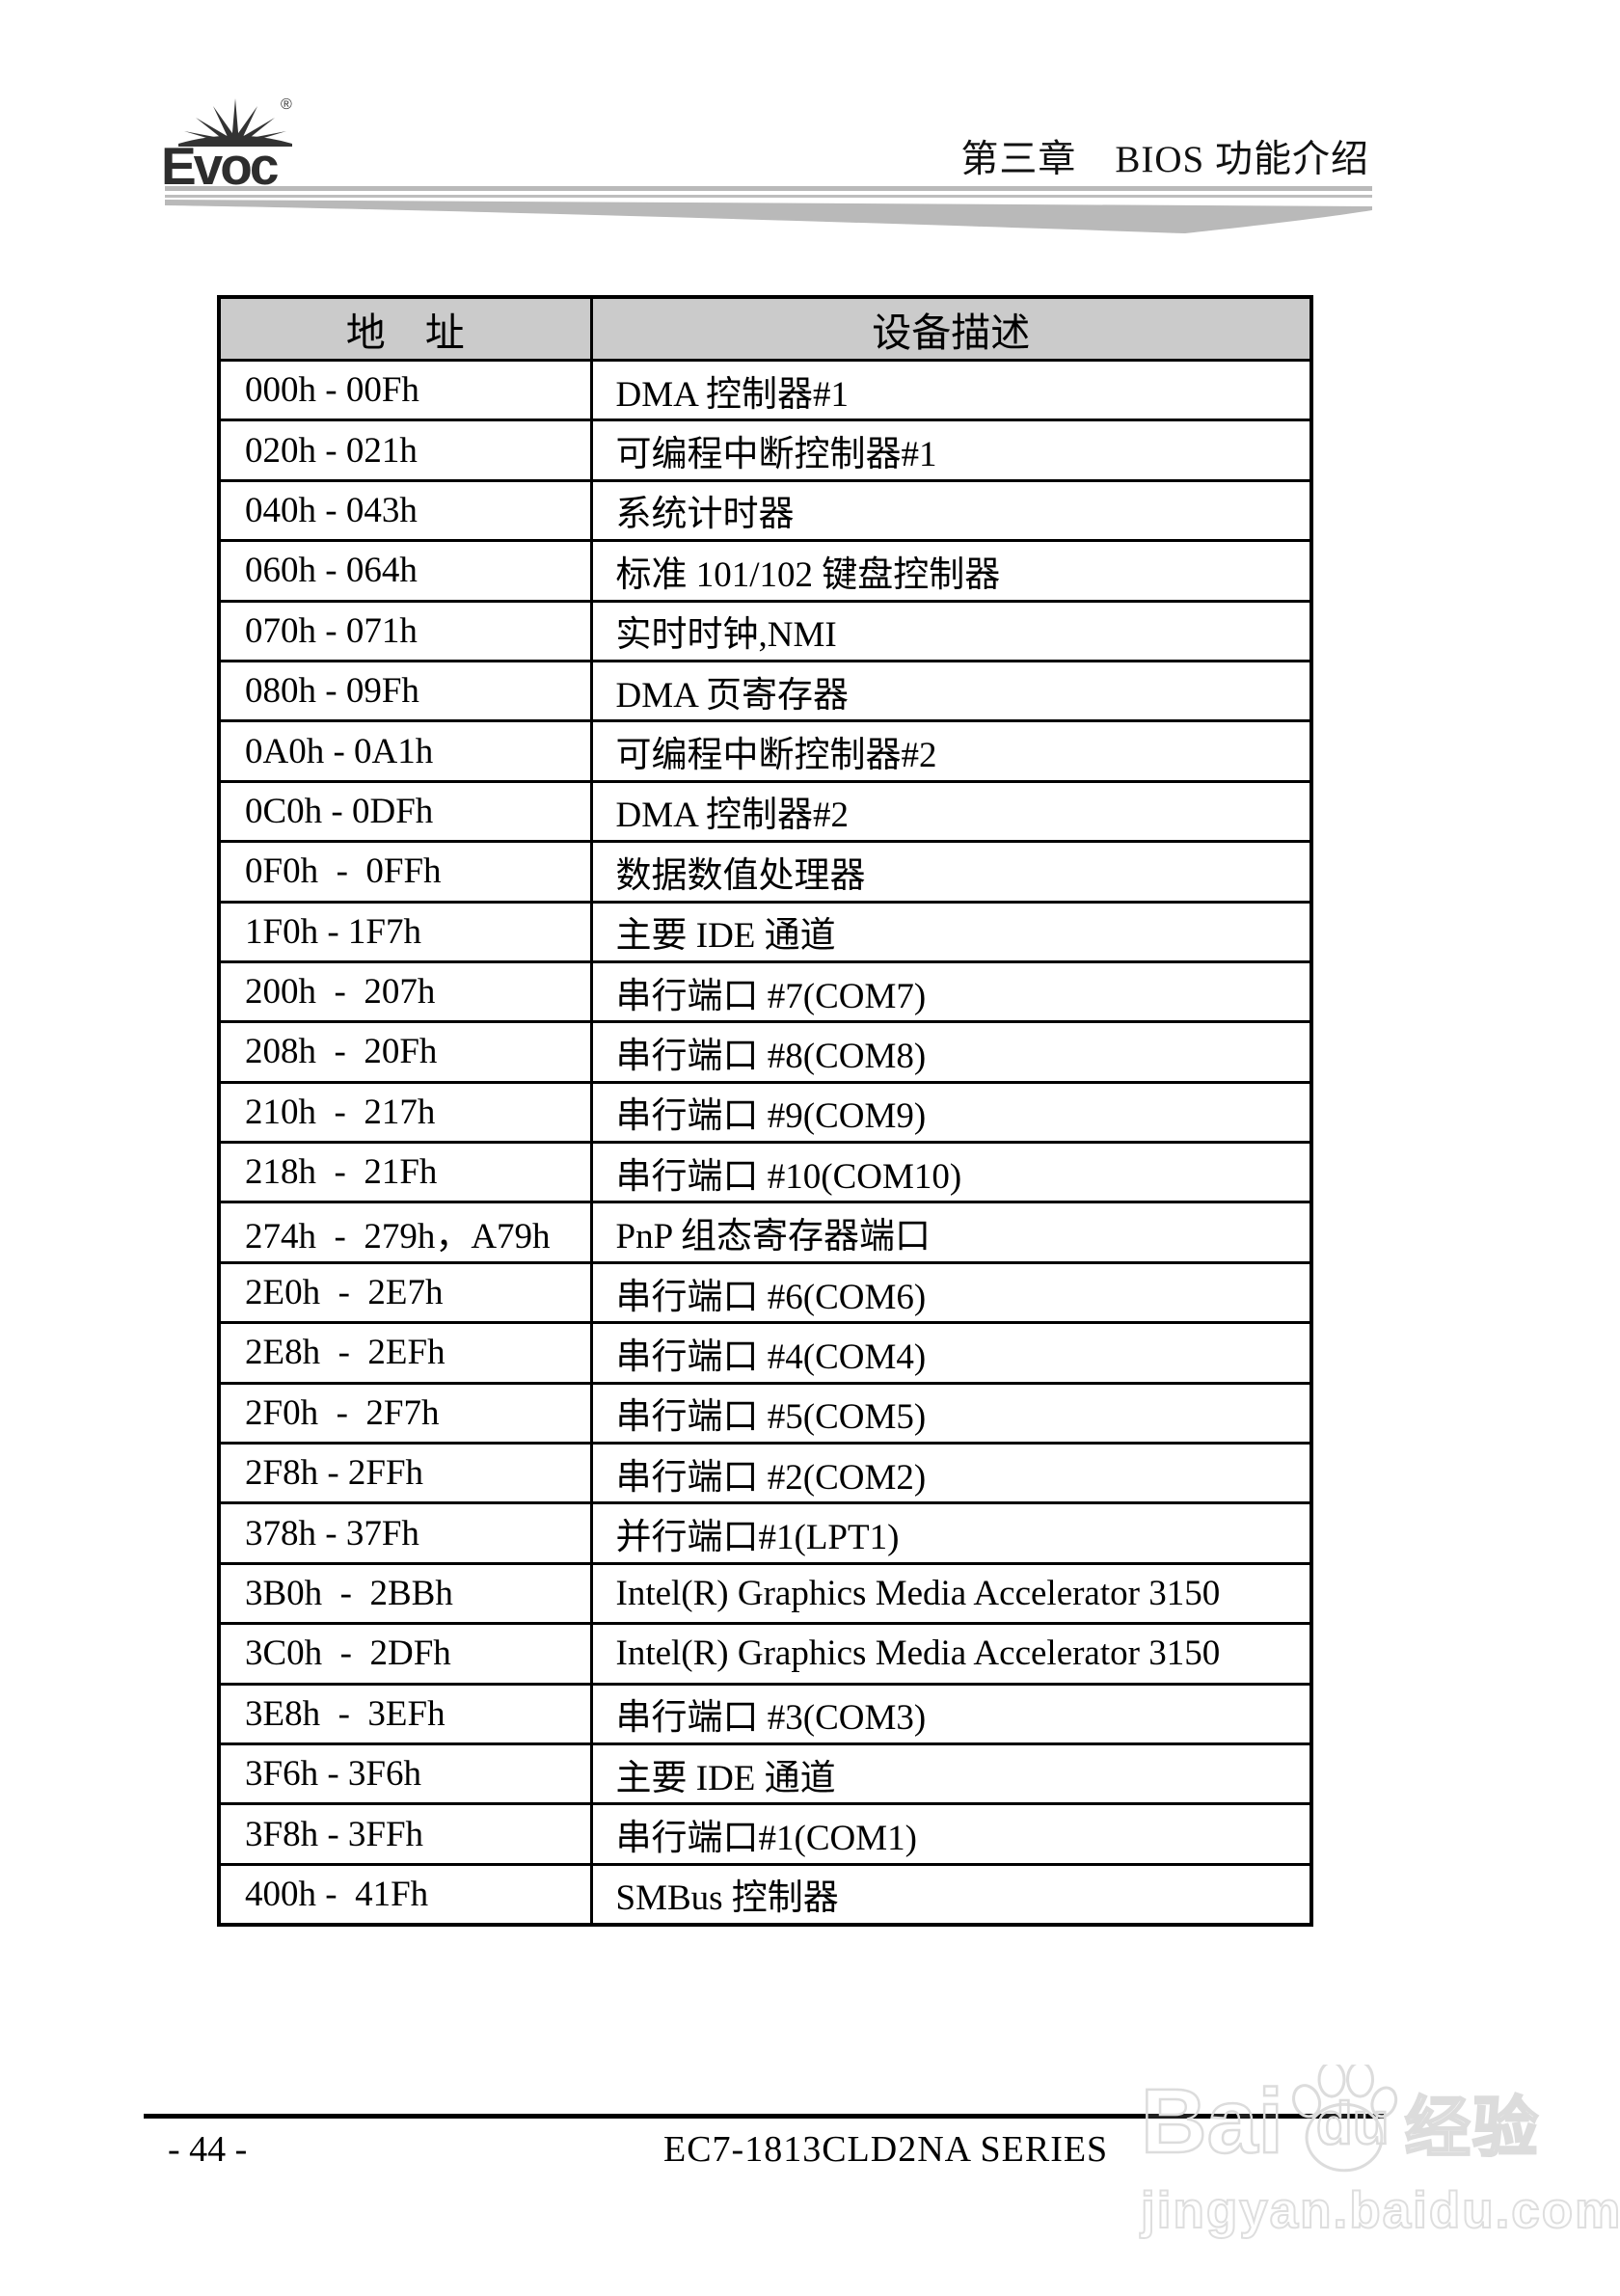 The width and height of the screenshot is (1620, 2296). I want to click on table-row: 2E0h - 2E7h 串行端口 #6(COM6), so click(765, 1292).